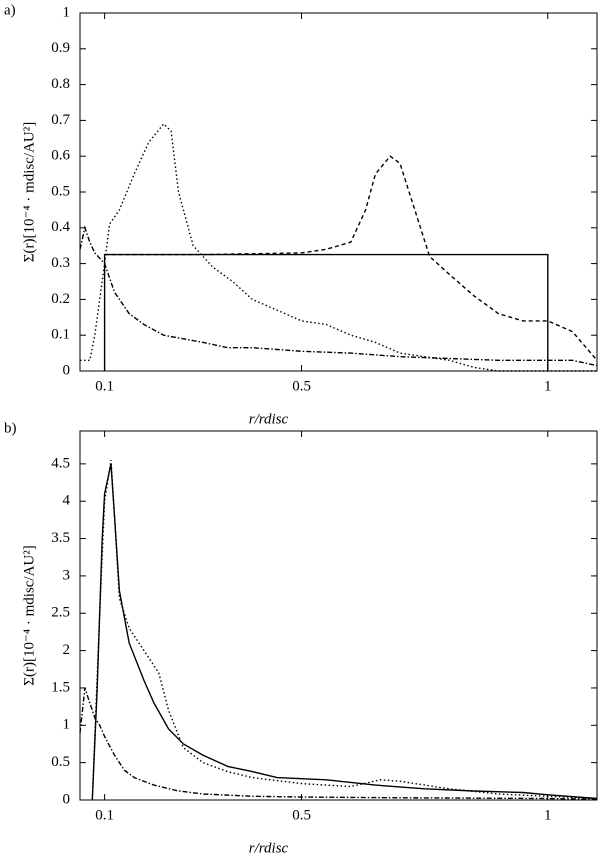 This screenshot has width=600, height=861. Describe the element at coordinates (60, 335) in the screenshot. I see `y-tick-label: 0.1` at that location.